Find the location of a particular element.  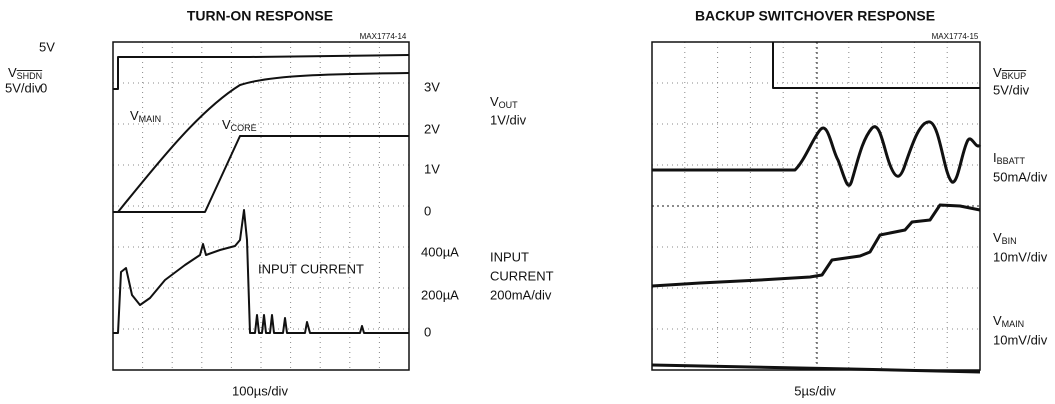

left-title: TURN-ON RESPONSE is located at coordinates (260, 16).